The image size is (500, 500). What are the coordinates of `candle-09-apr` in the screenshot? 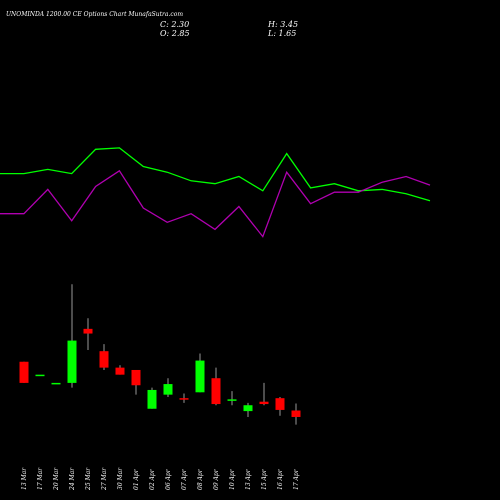 It's located at (216, 386).